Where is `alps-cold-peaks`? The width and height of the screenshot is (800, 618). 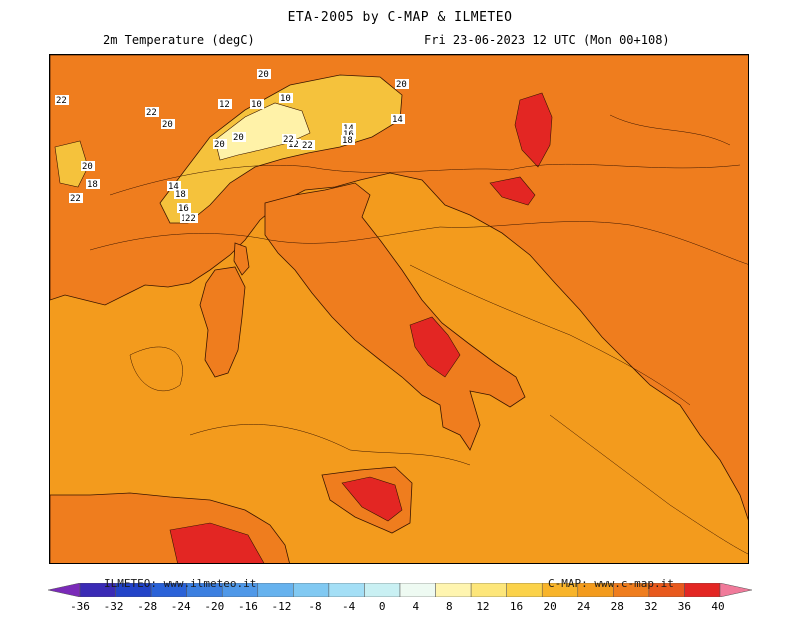
alps-cold-peaks is located at coordinates (262, 131).